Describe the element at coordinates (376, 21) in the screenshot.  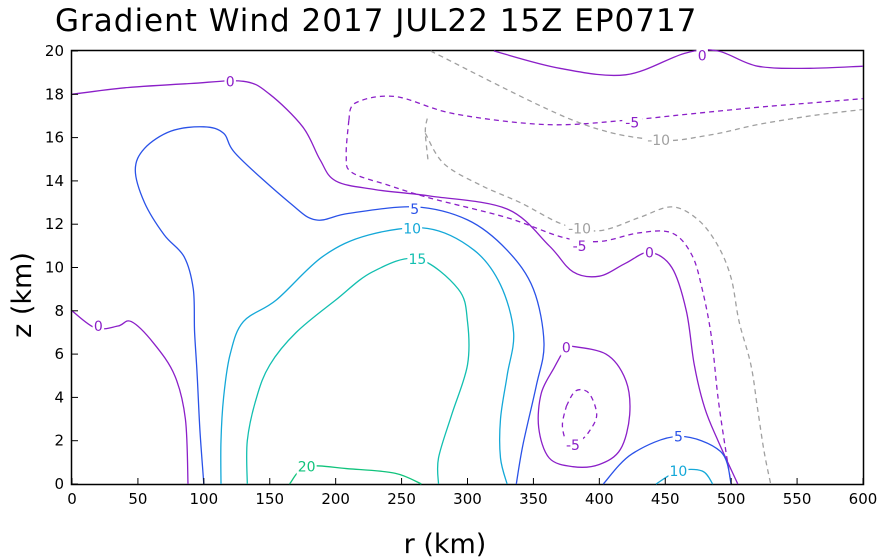
I see `chart-title: Gradient Wind 2017 JUL22 15Z EP0717` at that location.